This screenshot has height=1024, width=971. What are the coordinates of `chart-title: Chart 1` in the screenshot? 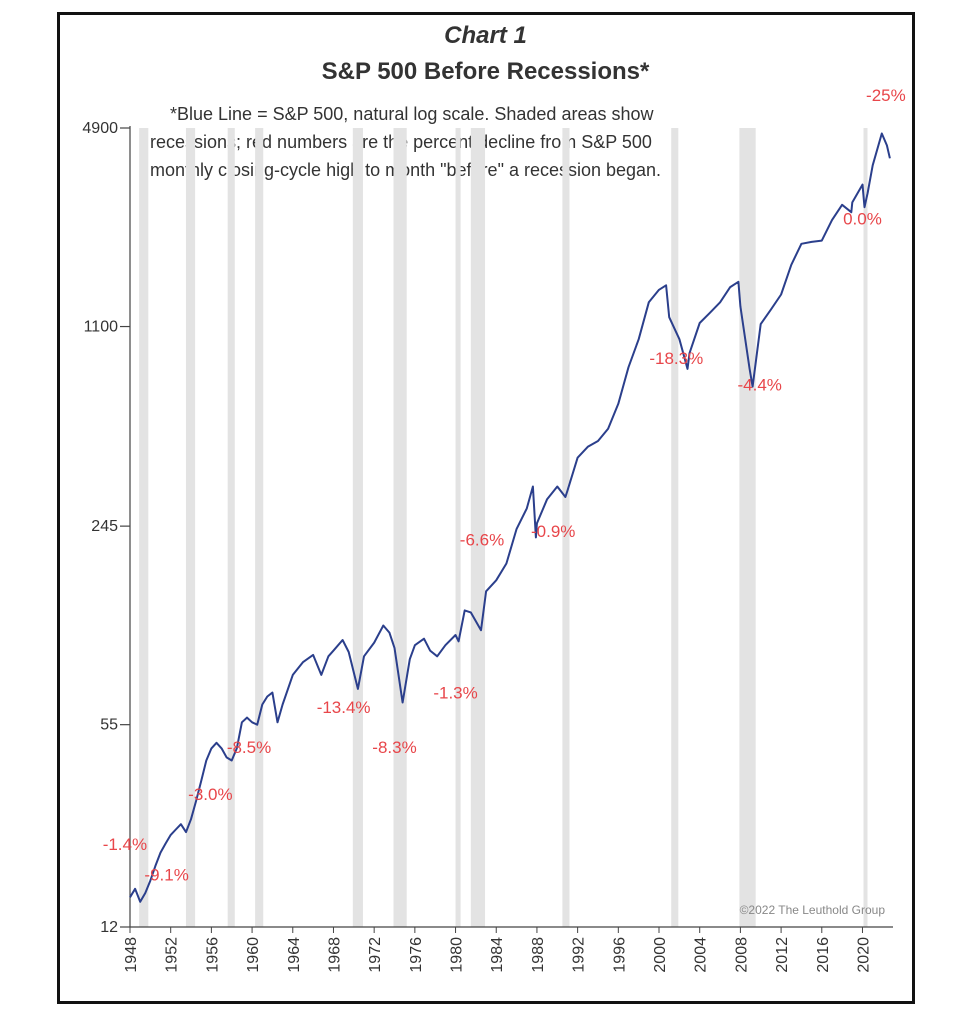 It's located at (485, 35).